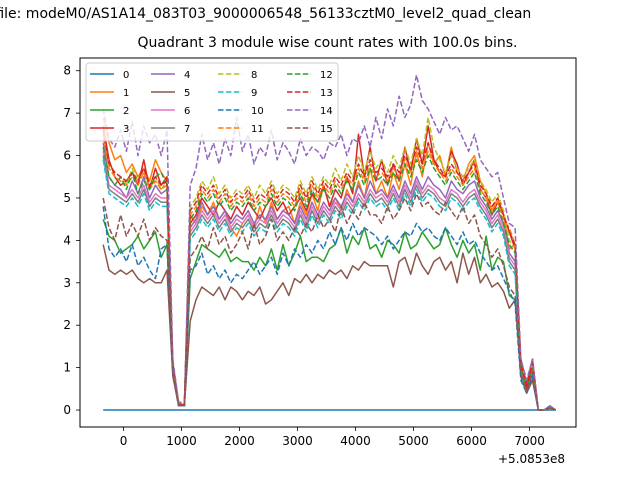 The height and width of the screenshot is (480, 640). Describe the element at coordinates (124, 441) in the screenshot. I see `x-tick-label: 0` at that location.